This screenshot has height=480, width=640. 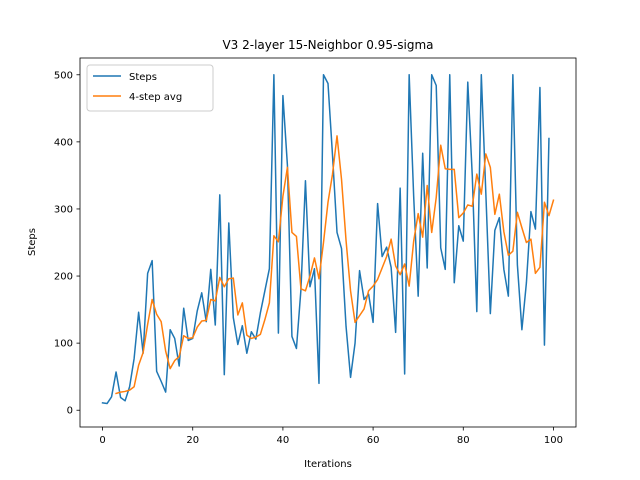 I want to click on y-tick-label: 400, so click(x=63, y=142).